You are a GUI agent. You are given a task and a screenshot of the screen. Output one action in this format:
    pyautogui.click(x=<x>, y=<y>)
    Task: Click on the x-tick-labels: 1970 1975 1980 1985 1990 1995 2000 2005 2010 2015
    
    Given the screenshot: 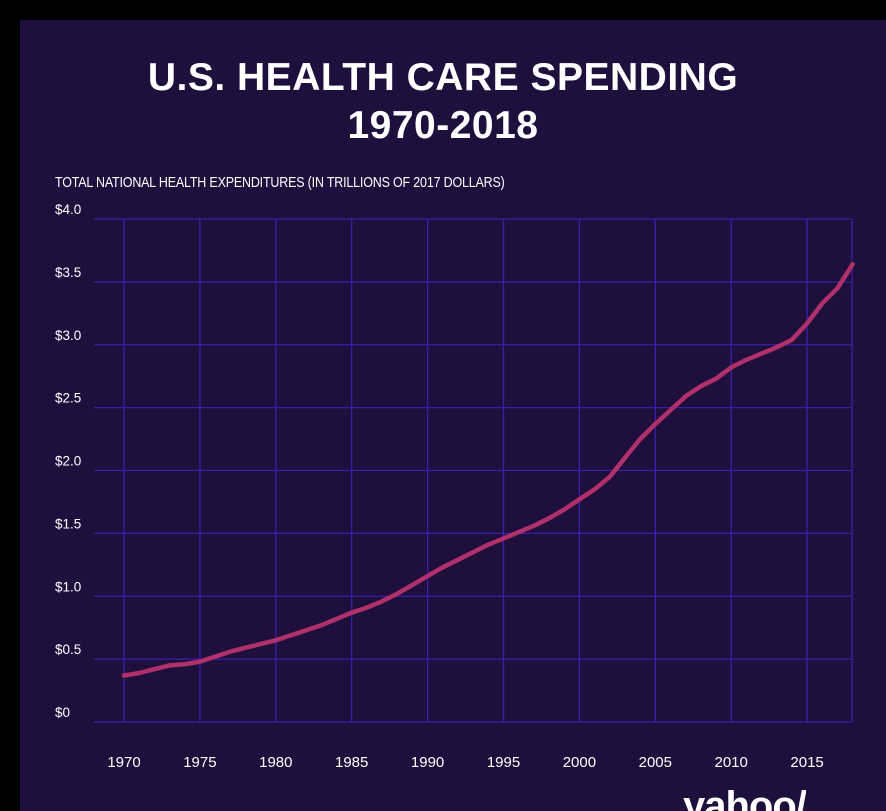 What is the action you would take?
    pyautogui.click(x=465, y=762)
    